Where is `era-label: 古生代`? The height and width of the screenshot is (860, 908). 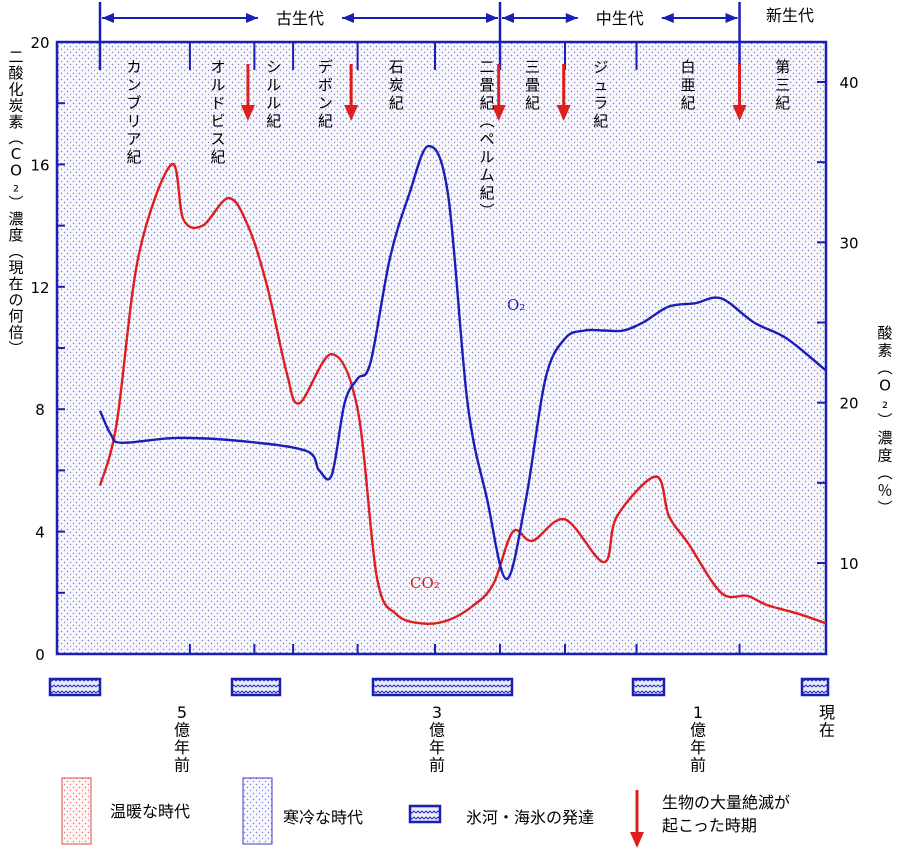 era-label: 古生代 is located at coordinates (300, 18).